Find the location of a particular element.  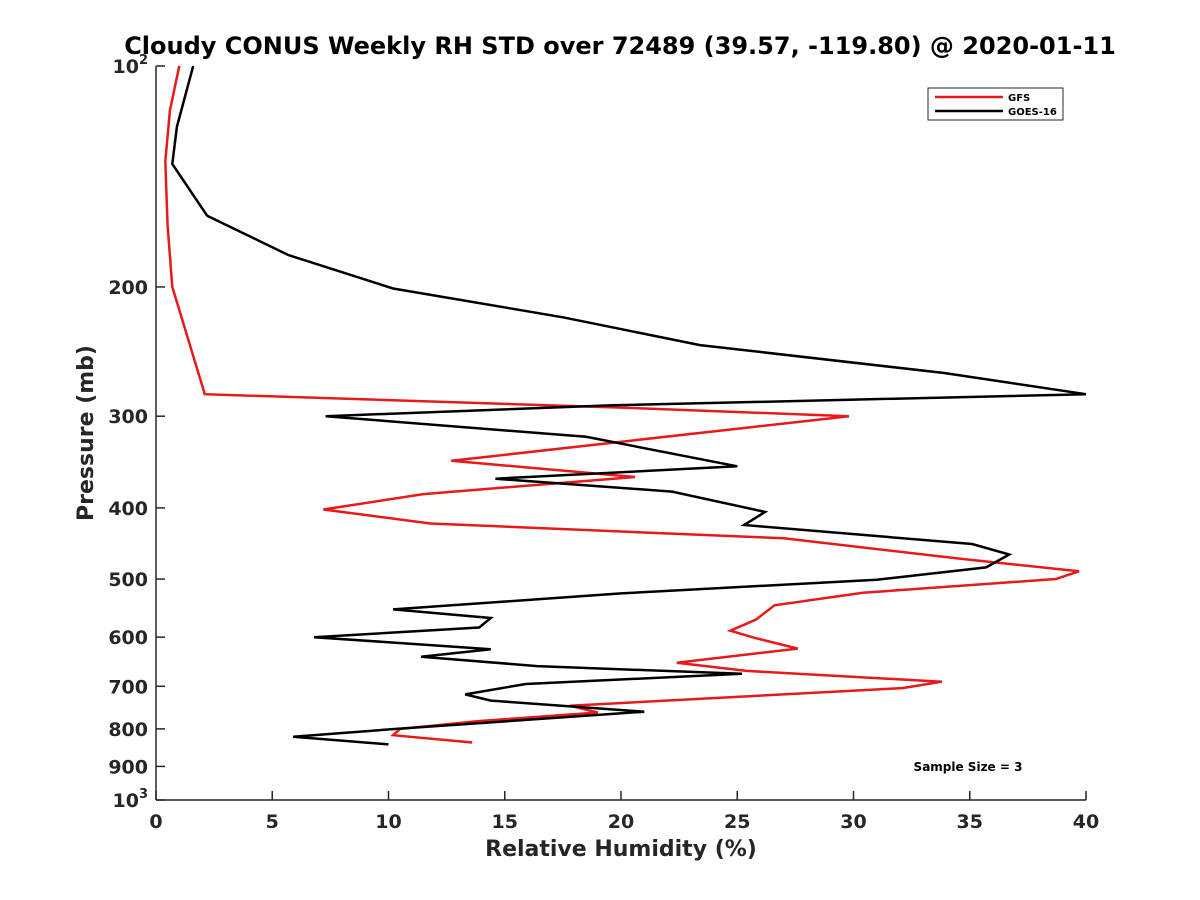

y-tick-label: 900 is located at coordinates (128, 767).